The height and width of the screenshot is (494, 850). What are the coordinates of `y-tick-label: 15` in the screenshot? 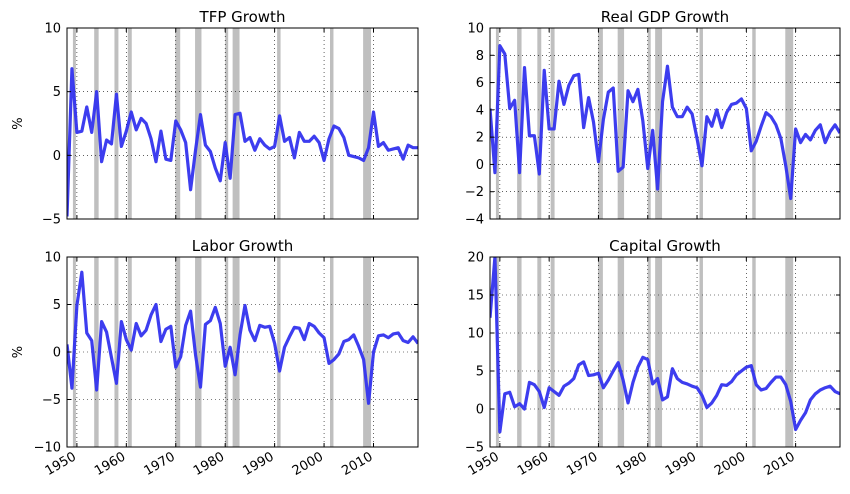 It's located at (475, 296).